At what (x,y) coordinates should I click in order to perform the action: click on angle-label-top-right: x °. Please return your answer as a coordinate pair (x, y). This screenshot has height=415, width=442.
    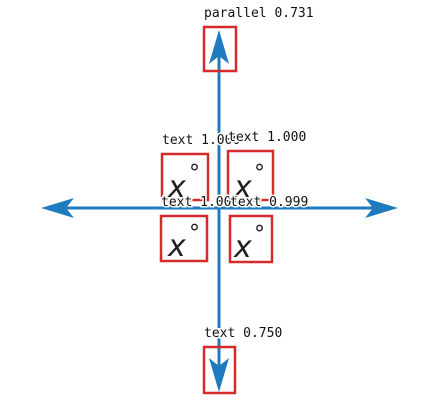
    Looking at the image, I should click on (249, 183).